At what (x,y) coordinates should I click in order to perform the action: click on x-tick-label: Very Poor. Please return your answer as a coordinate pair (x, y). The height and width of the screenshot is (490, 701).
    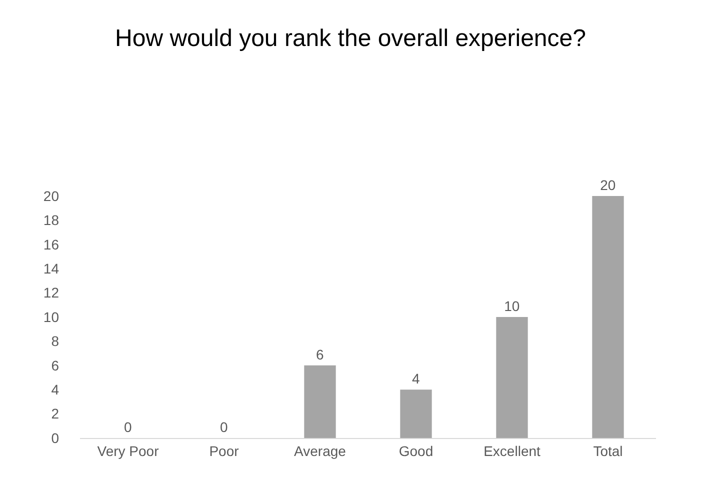
    Looking at the image, I should click on (128, 450).